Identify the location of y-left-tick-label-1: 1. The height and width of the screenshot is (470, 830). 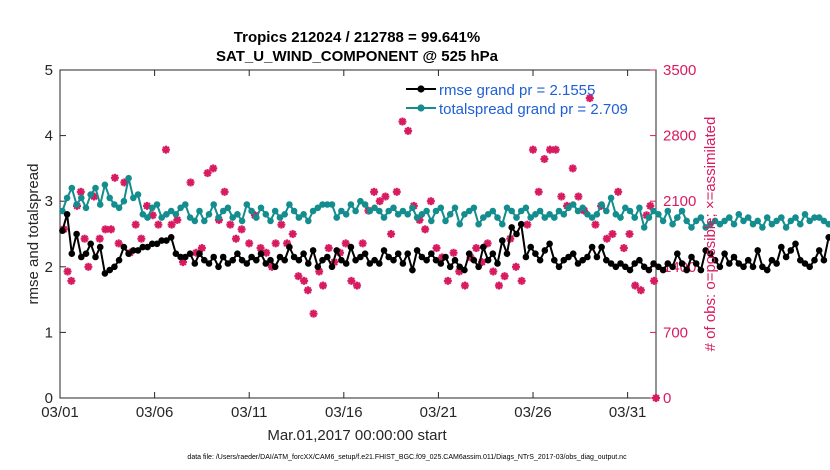
(49, 332).